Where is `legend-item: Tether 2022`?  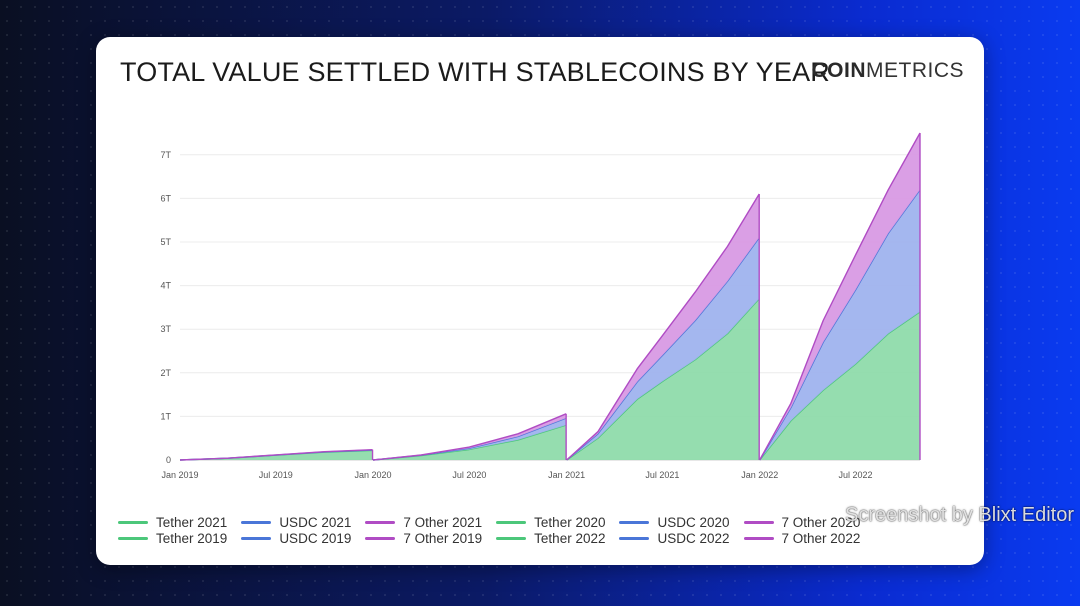
legend-item: Tether 2022 is located at coordinates (550, 538).